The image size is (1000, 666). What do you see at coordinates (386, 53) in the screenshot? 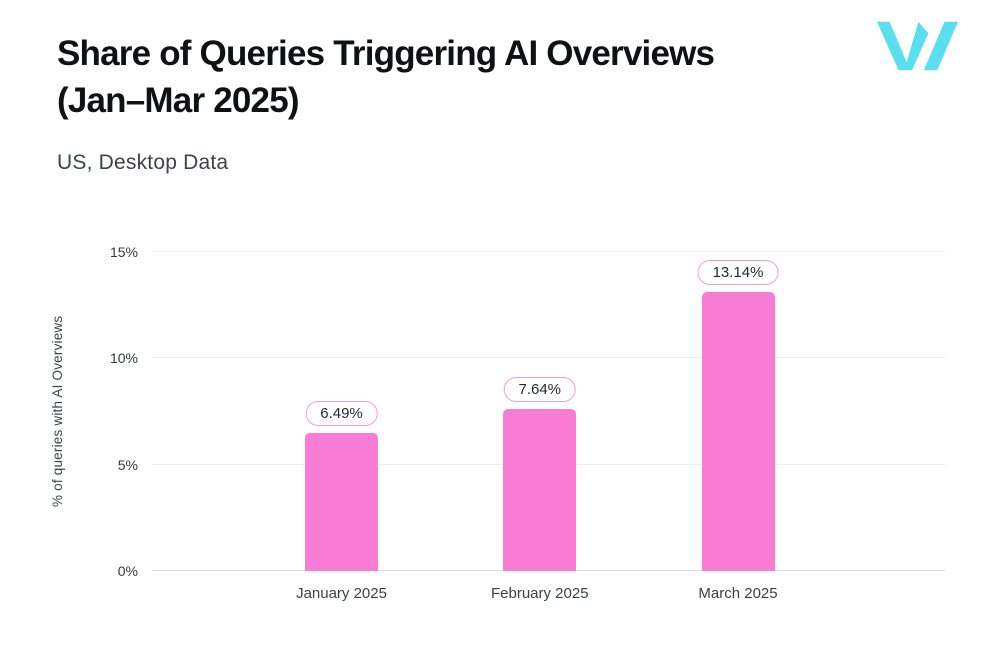
I see `page-title-line1: Share of Queries Triggering AI Overviews` at bounding box center [386, 53].